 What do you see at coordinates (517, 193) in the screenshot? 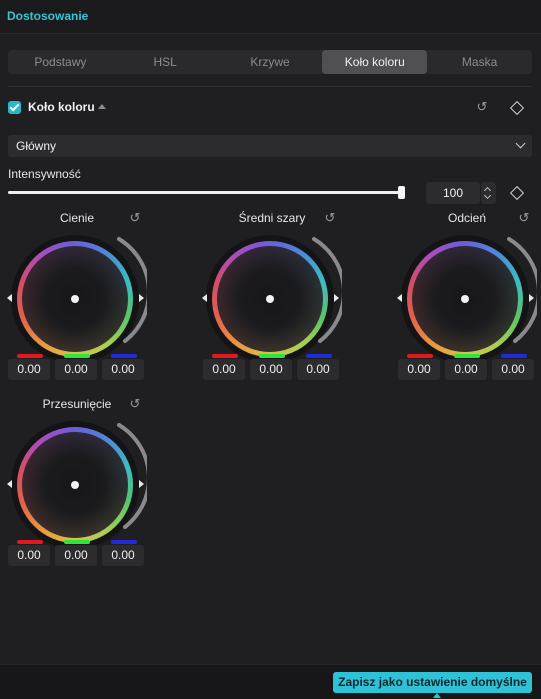
I see `intensity-keyframe-diamond-icon` at bounding box center [517, 193].